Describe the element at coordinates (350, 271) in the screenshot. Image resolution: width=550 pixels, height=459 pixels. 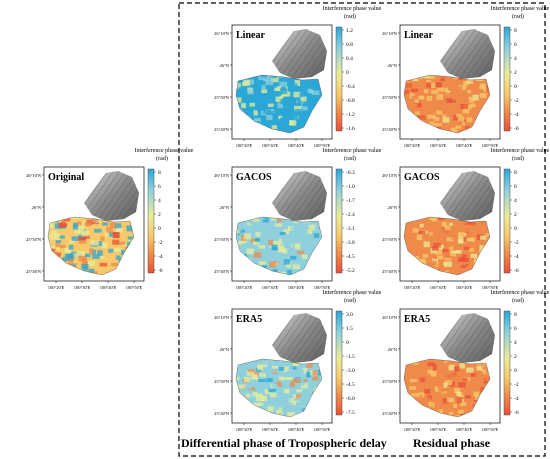
I see `colorbar-tick-label: -5.2` at that location.